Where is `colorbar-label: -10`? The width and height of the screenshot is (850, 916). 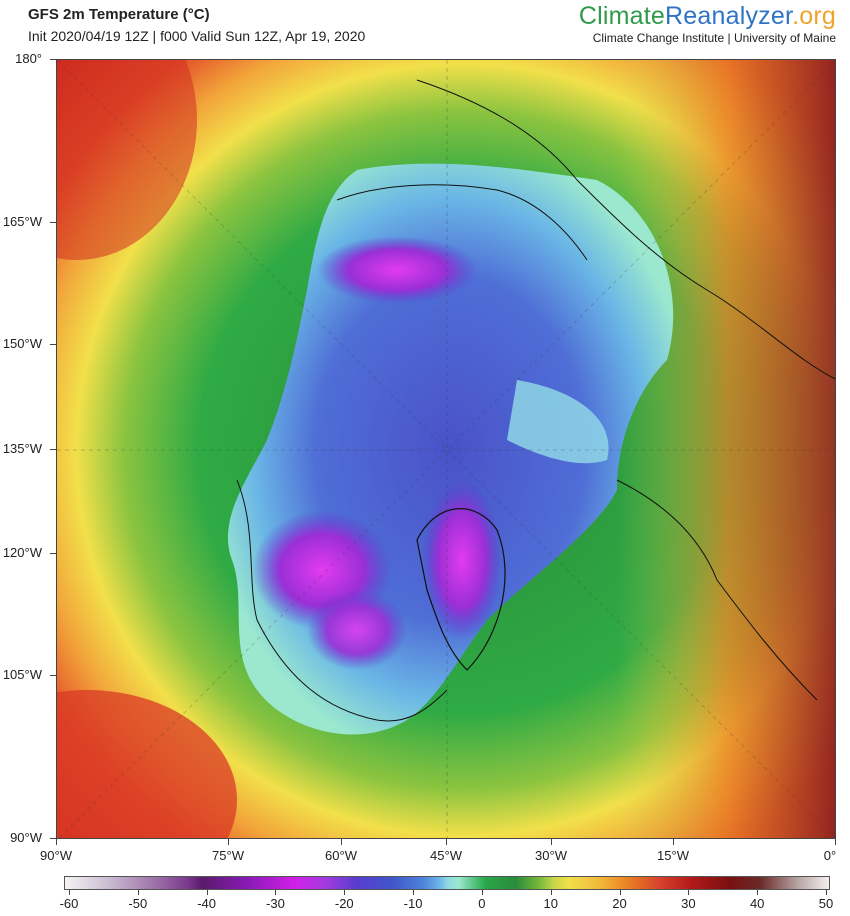 colorbar-label: -10 is located at coordinates (413, 903).